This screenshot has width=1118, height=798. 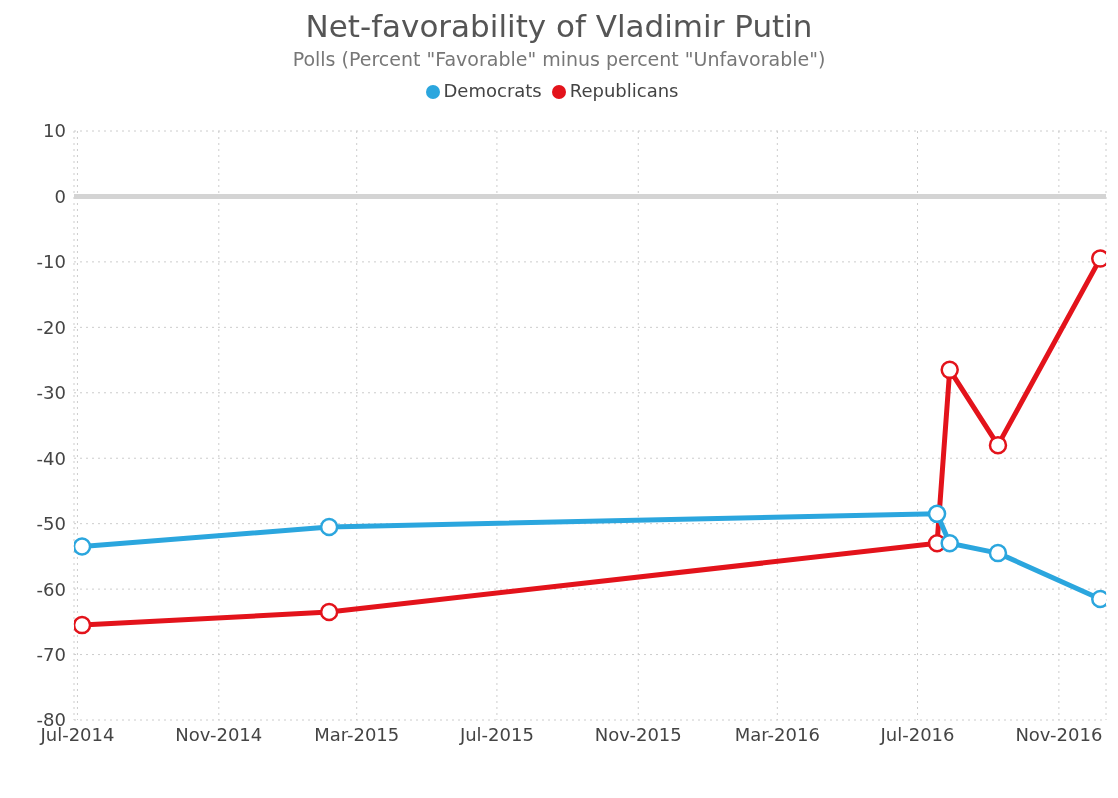 What do you see at coordinates (1059, 734) in the screenshot?
I see `x-tick-label: Nov-2016` at bounding box center [1059, 734].